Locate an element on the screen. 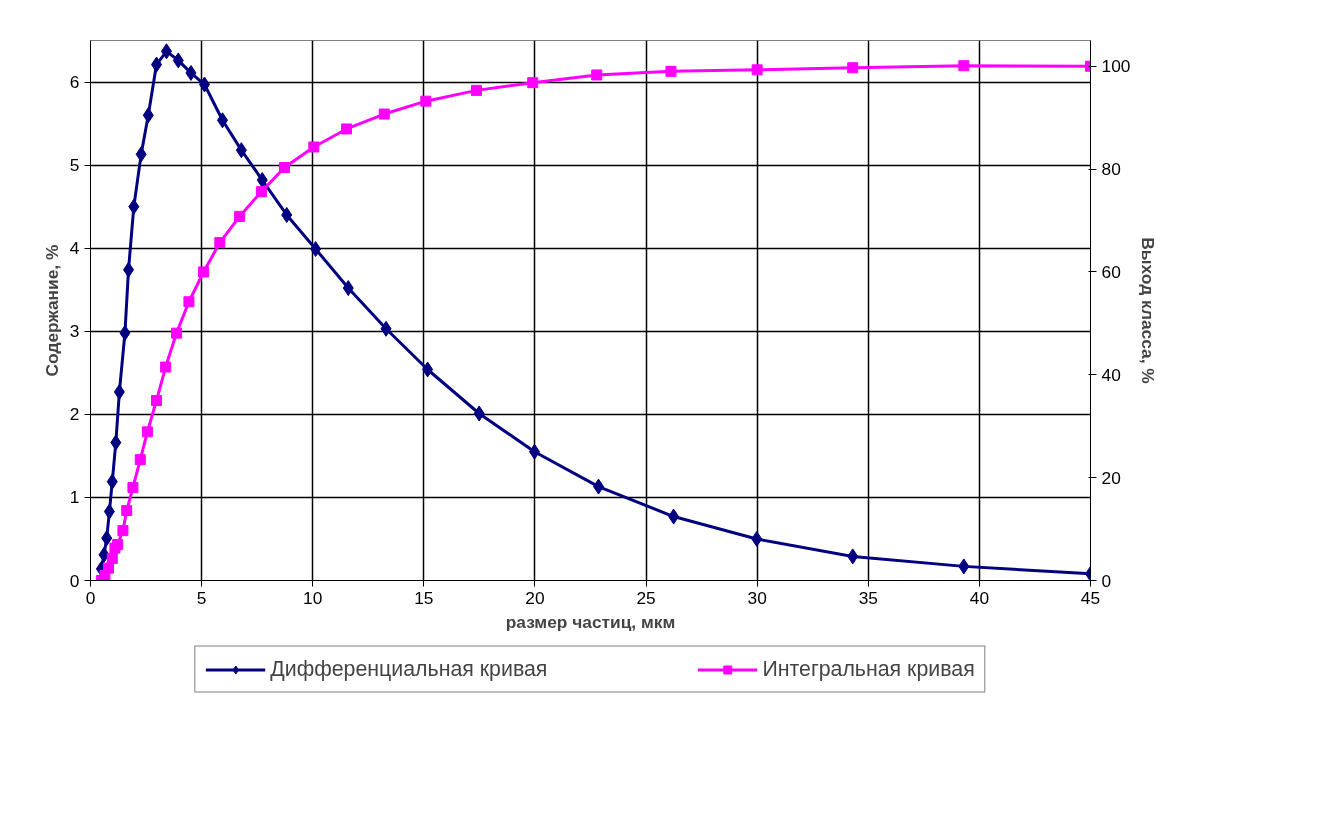 Image resolution: width=1324 pixels, height=817 pixels. y-tick-label: 0 is located at coordinates (74, 580).